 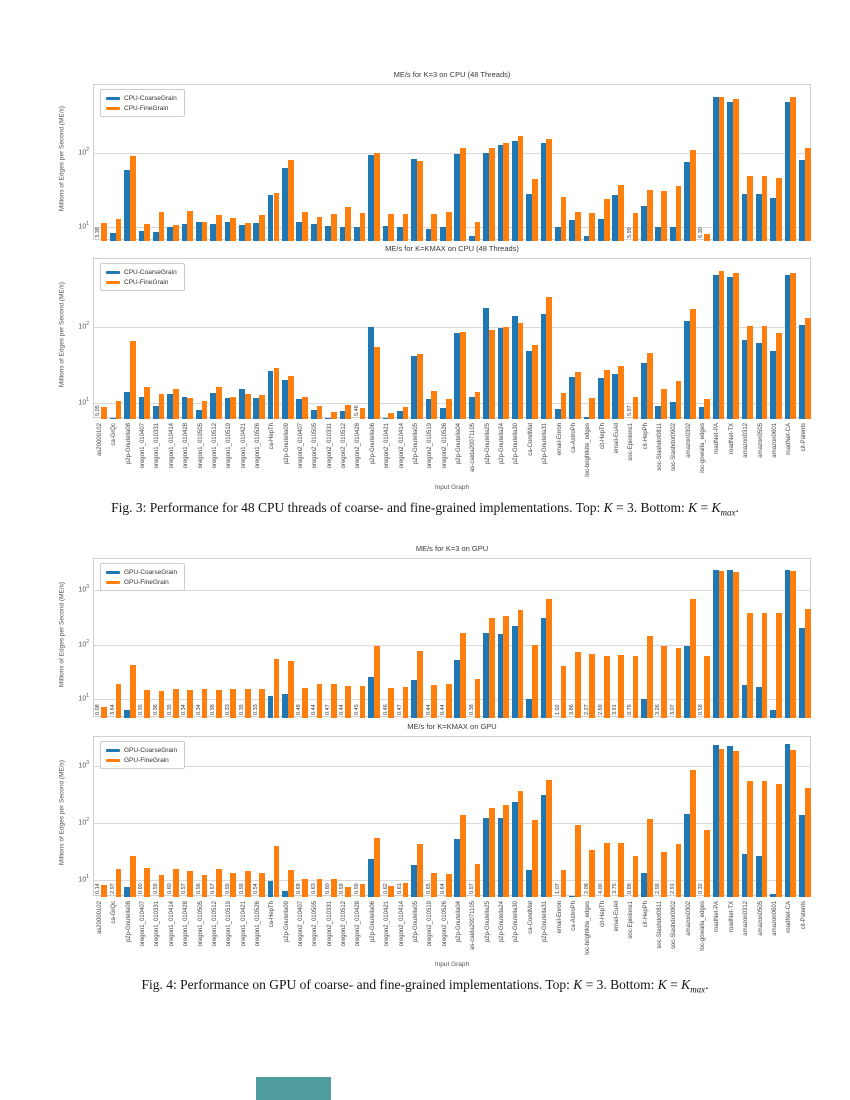 I want to click on x-tick-label: p2p-Gnutella24, so click(x=502, y=922).